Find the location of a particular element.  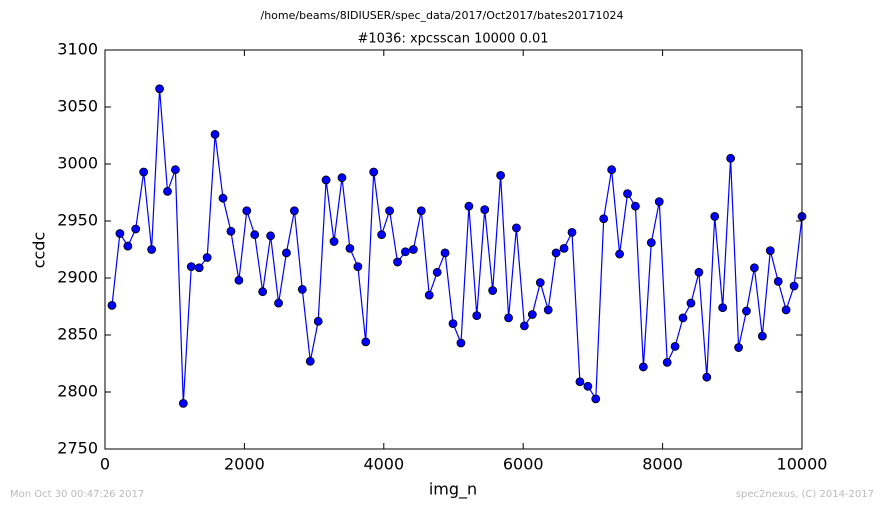

x-tick-label: 8000 is located at coordinates (662, 464).